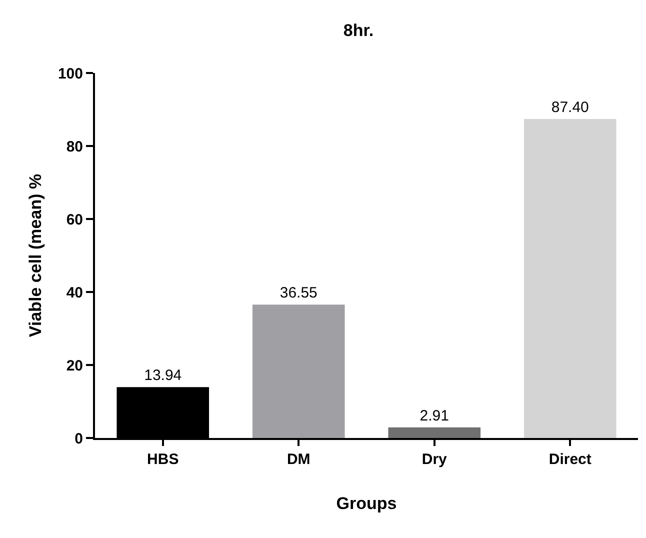 Image resolution: width=646 pixels, height=538 pixels. Describe the element at coordinates (74, 365) in the screenshot. I see `y-tick-label: 20` at that location.